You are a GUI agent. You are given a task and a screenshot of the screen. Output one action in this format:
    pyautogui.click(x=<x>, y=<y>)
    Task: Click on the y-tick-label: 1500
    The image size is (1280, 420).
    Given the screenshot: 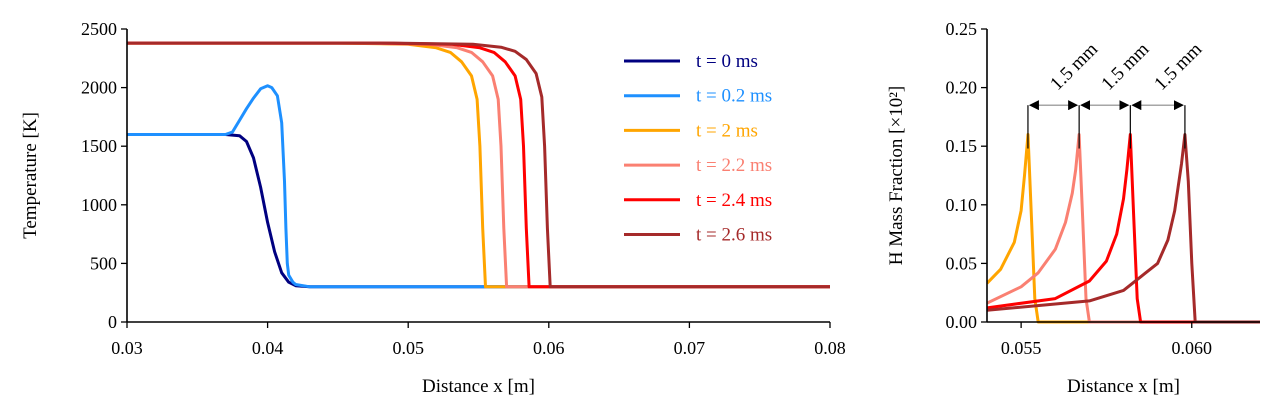 What is the action you would take?
    pyautogui.click(x=99, y=146)
    